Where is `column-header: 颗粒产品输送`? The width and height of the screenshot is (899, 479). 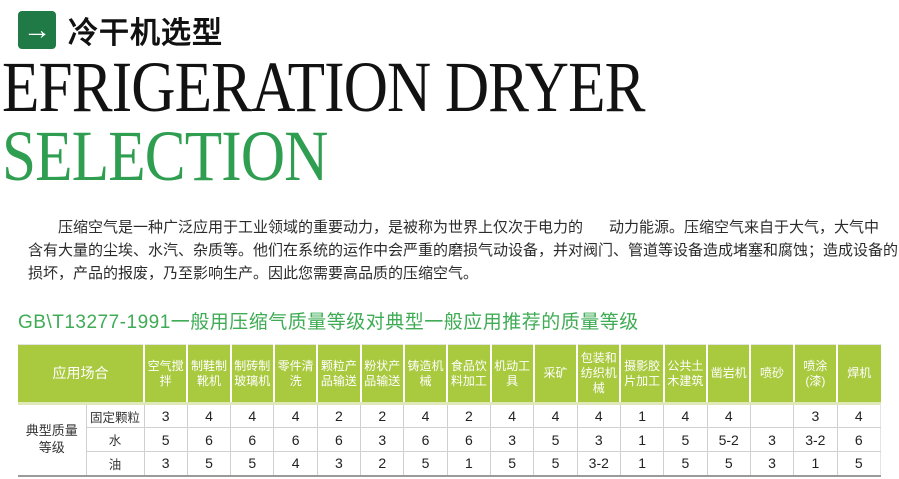 column-header: 颗粒产品输送 is located at coordinates (338, 375).